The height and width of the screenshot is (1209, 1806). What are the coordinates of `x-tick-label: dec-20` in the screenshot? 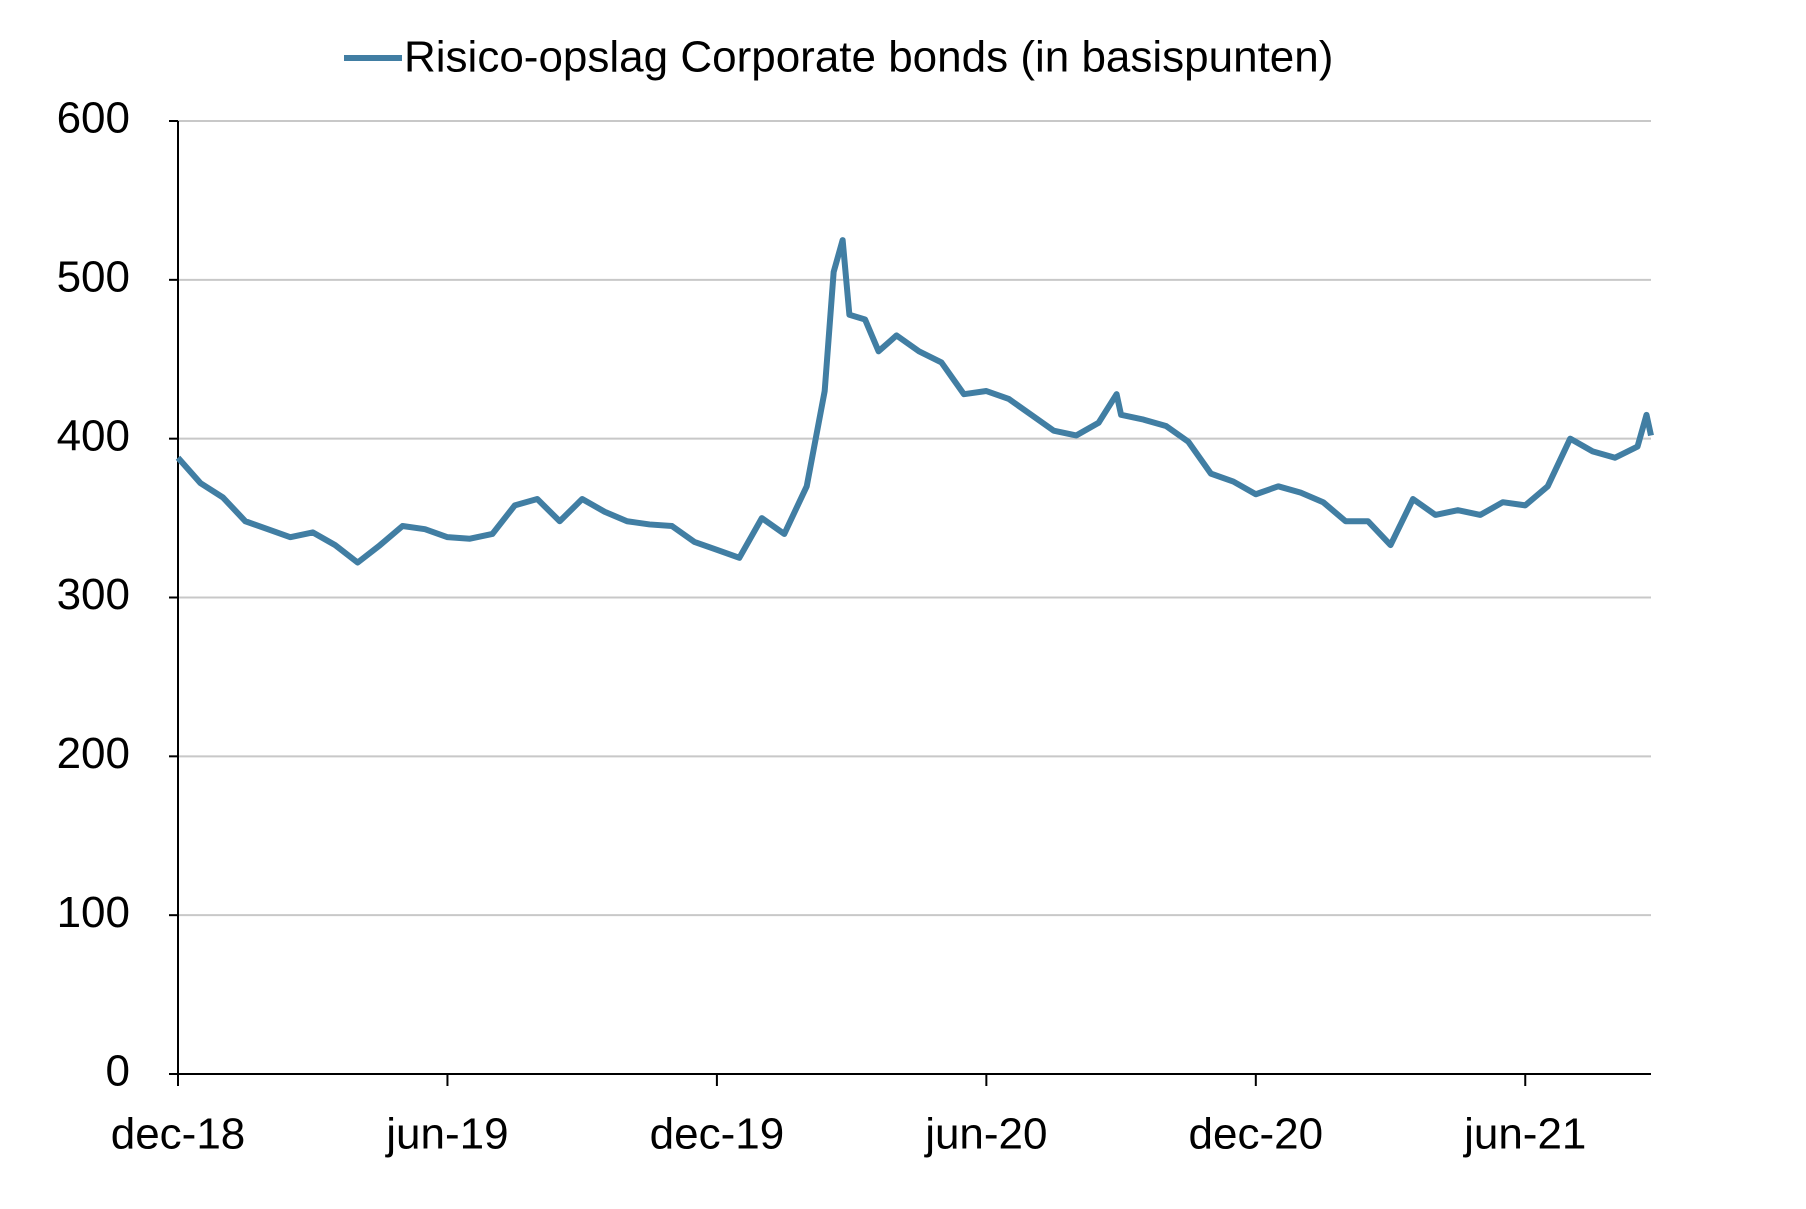 It's located at (1256, 1134).